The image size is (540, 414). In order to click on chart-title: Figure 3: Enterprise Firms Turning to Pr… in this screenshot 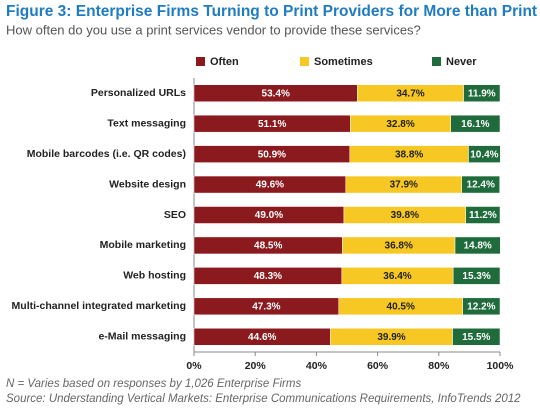, I will do `click(271, 11)`.